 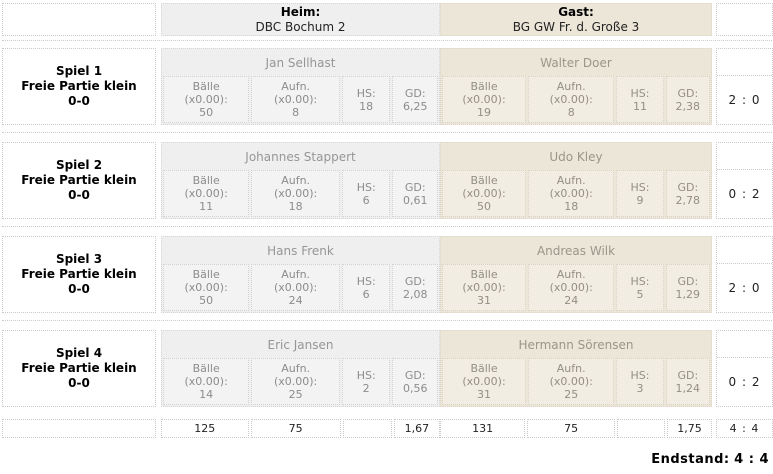 I want to click on total-highrun, so click(x=367, y=428).